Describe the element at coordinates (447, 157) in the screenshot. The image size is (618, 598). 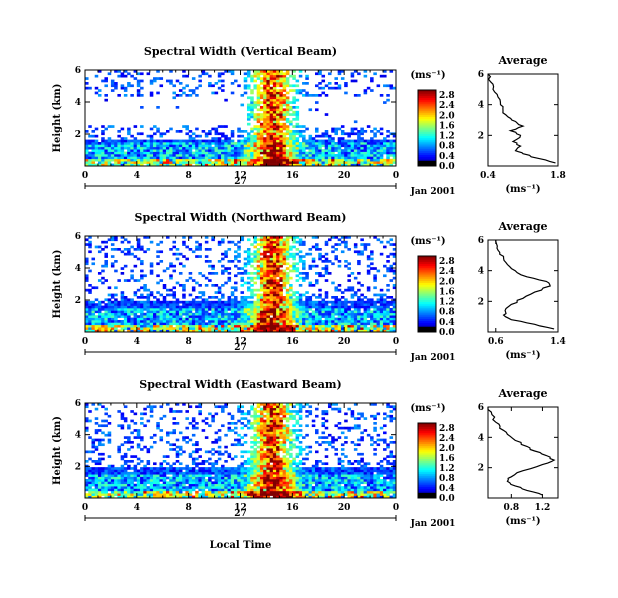
I see `colorbar-tick-label: 0.4` at that location.